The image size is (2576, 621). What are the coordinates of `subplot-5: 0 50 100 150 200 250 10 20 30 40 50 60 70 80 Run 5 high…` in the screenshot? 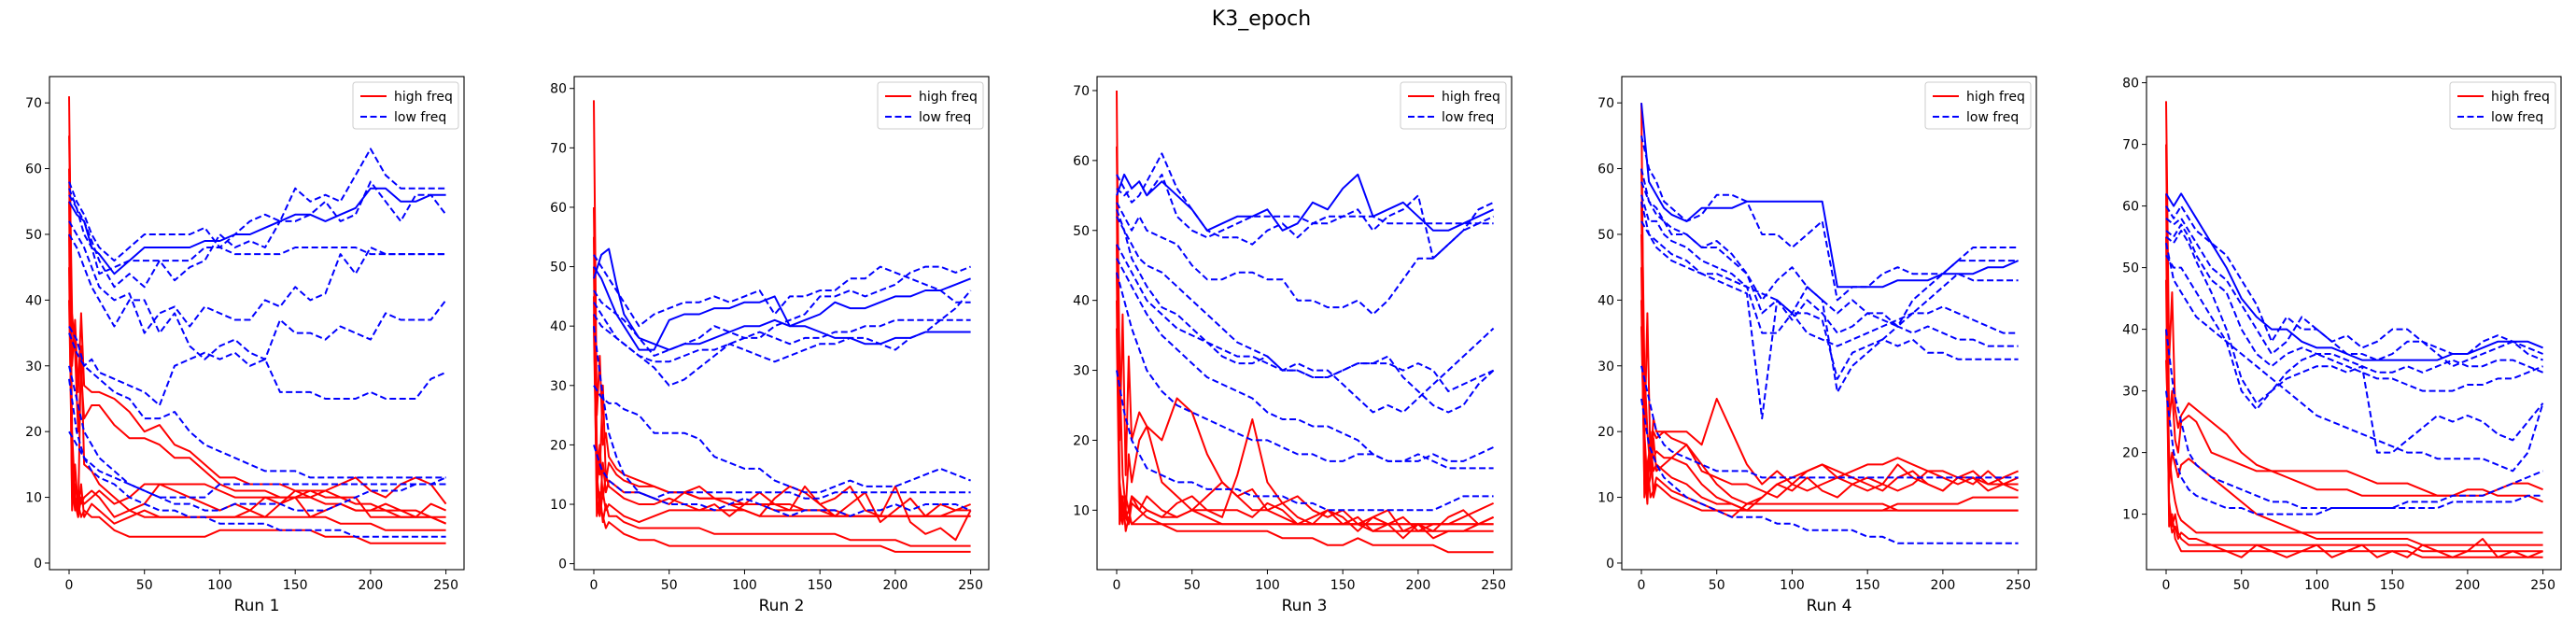 It's located at (2342, 346).